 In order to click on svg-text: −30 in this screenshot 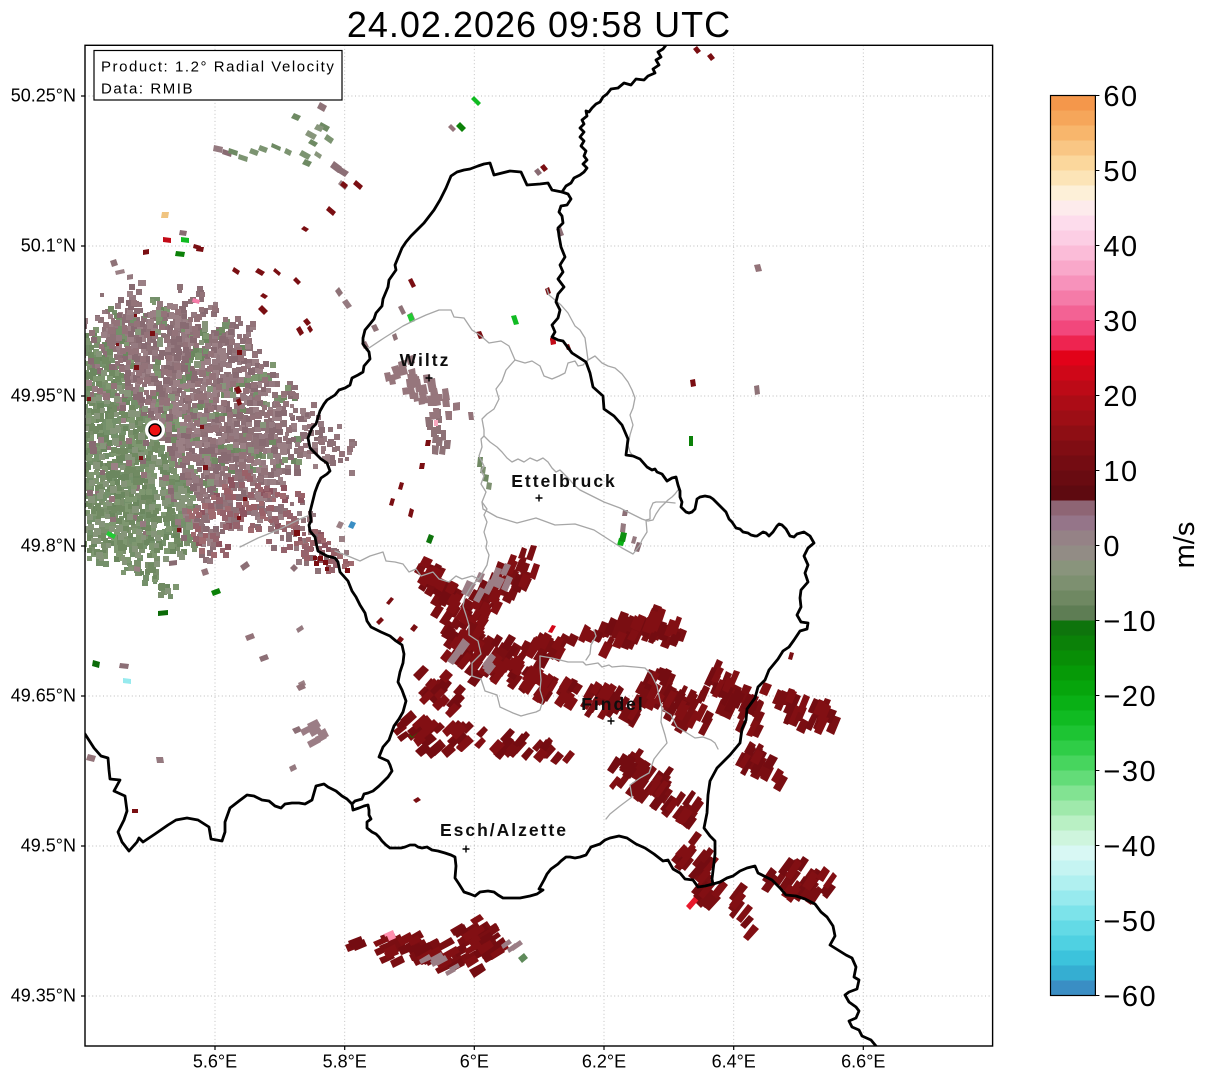, I will do `click(1130, 772)`.